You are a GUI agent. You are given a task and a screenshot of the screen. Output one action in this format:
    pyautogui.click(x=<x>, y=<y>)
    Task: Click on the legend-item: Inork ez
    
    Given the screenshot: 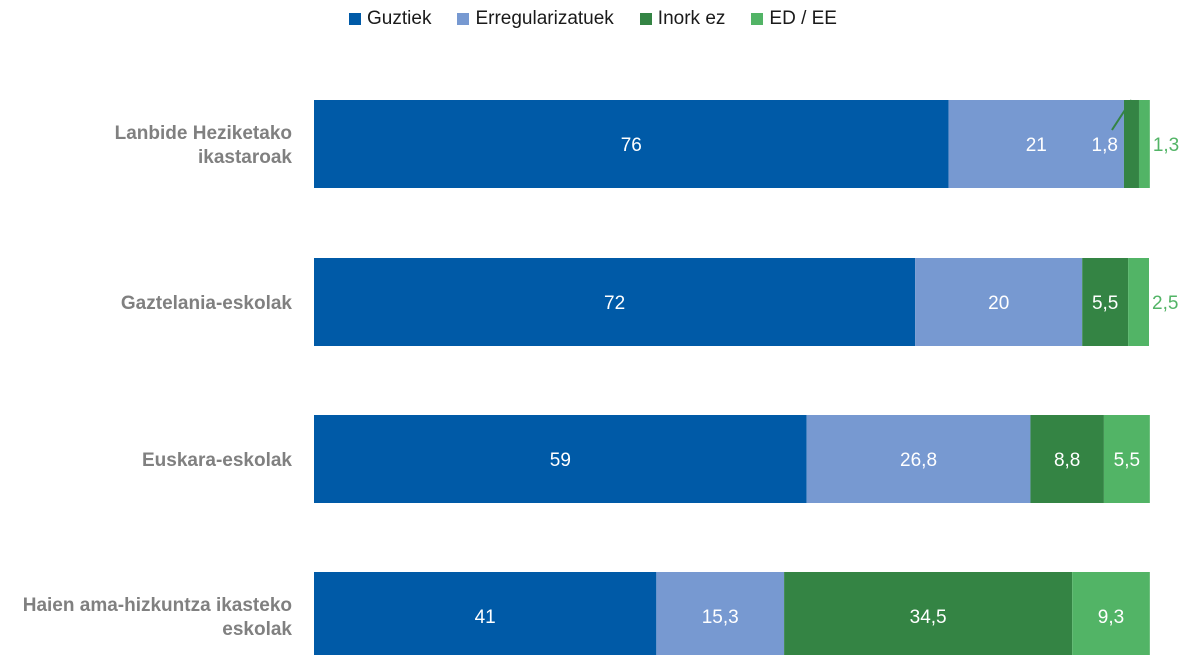 What is the action you would take?
    pyautogui.click(x=682, y=19)
    